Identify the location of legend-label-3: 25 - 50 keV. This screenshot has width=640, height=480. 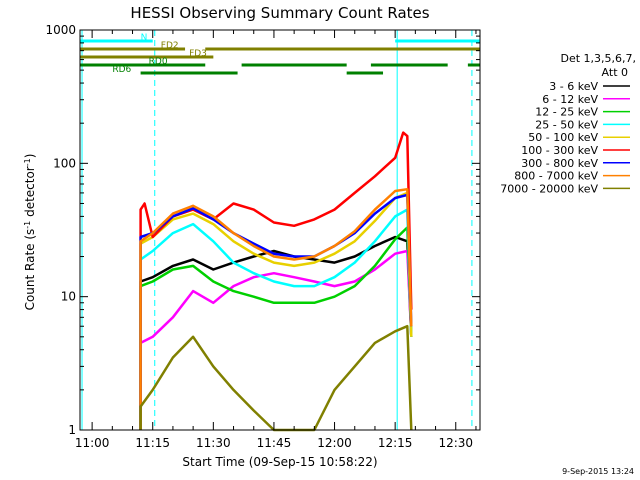
(566, 124).